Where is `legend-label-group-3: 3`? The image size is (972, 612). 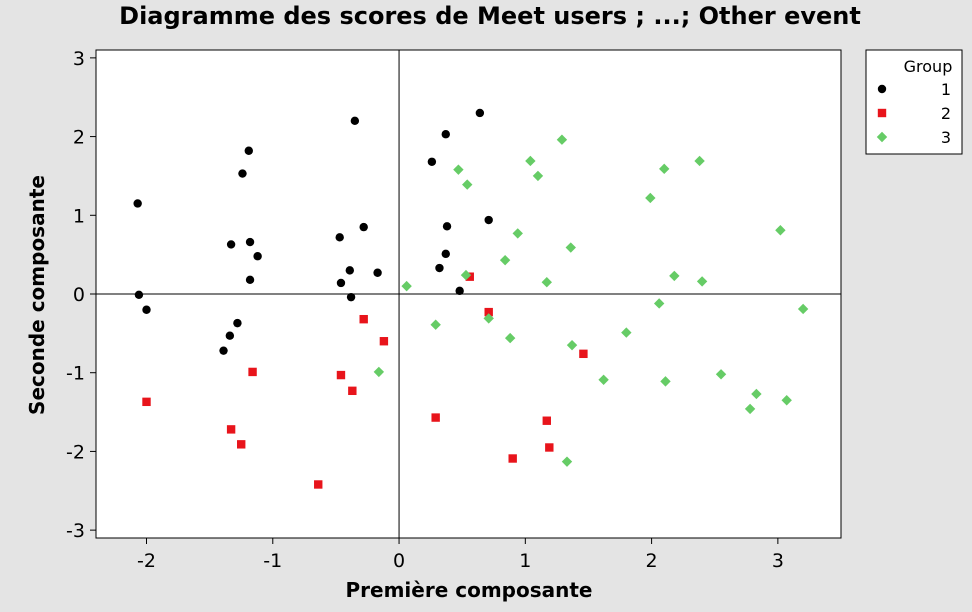 legend-label-group-3: 3 is located at coordinates (946, 137).